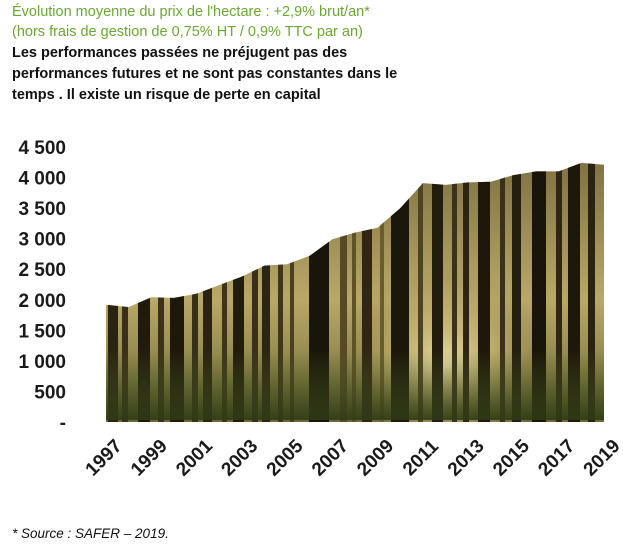 The width and height of the screenshot is (623, 550). Describe the element at coordinates (90, 533) in the screenshot. I see `source-footnote: * Source : SAFER – 2019.` at that location.